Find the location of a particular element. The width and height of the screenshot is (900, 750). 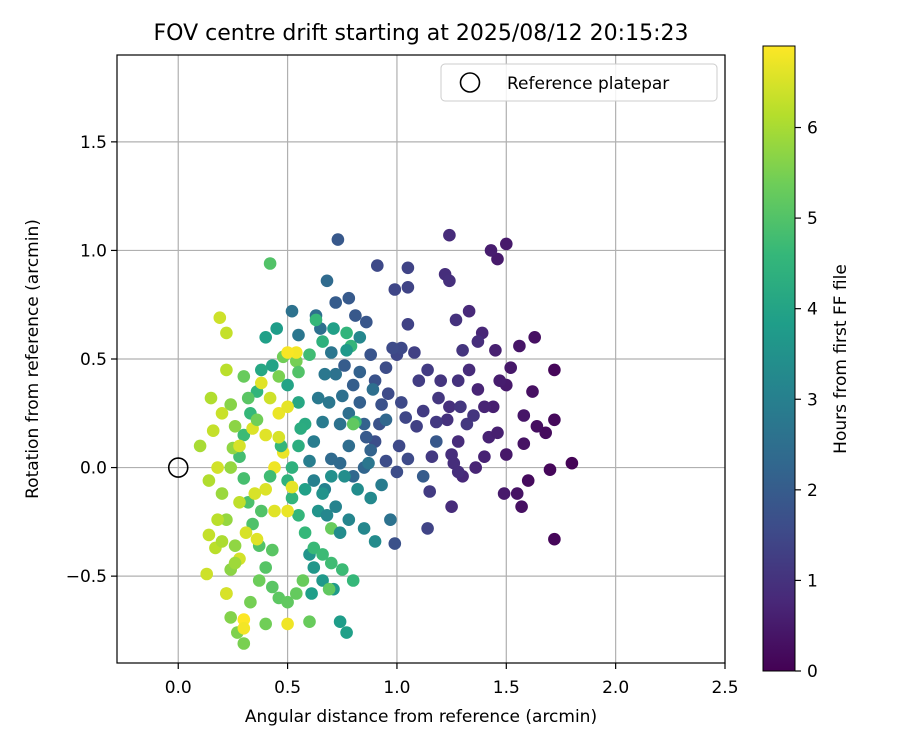

reference-platepar-marker is located at coordinates (178, 467).